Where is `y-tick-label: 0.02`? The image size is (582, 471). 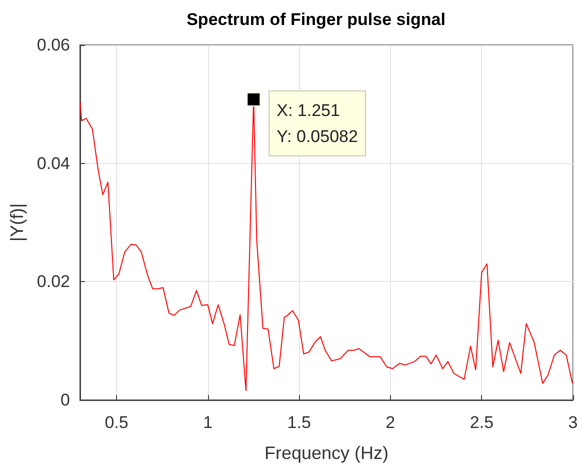
y-tick-label: 0.02 is located at coordinates (53, 282).